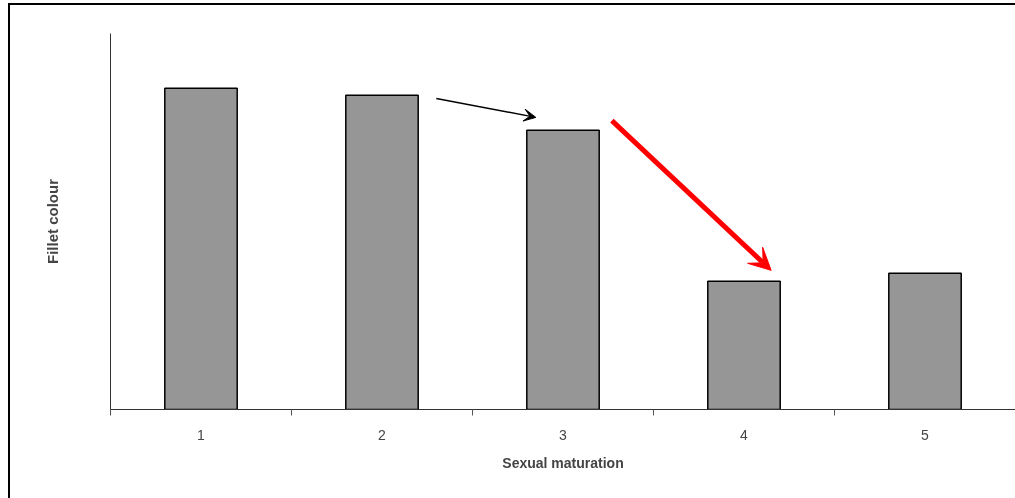  I want to click on x-tick-label: 3, so click(563, 434).